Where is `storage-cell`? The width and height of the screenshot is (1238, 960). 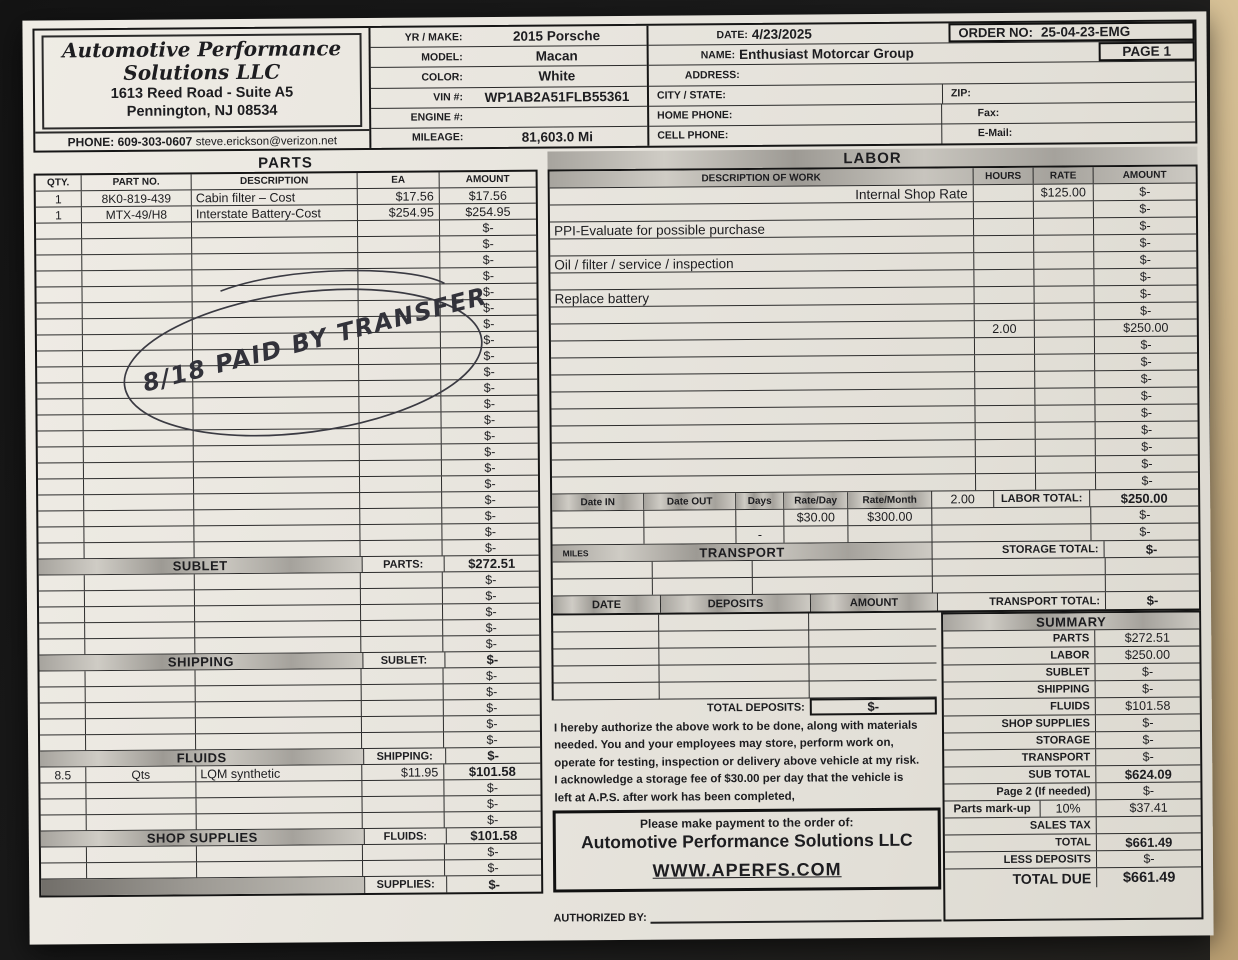
storage-cell is located at coordinates (598, 536).